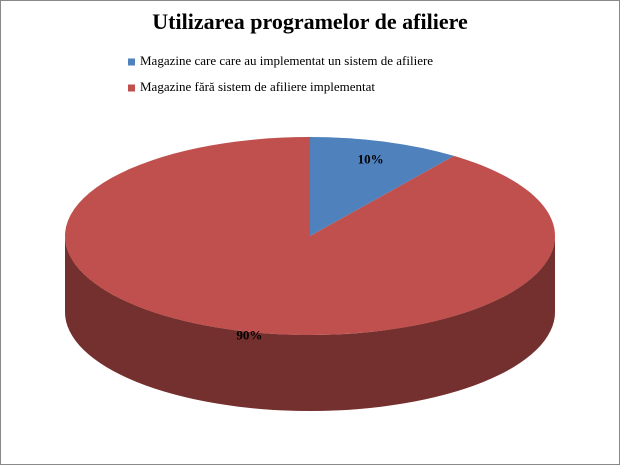 The image size is (620, 465). What do you see at coordinates (249, 334) in the screenshot?
I see `value-label: 90%` at bounding box center [249, 334].